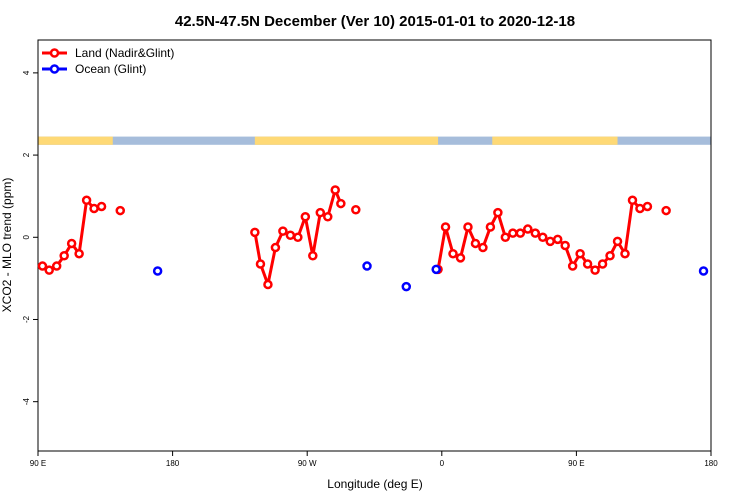 The height and width of the screenshot is (500, 750). I want to click on legend-label-1: Ocean (Glint), so click(110, 69).